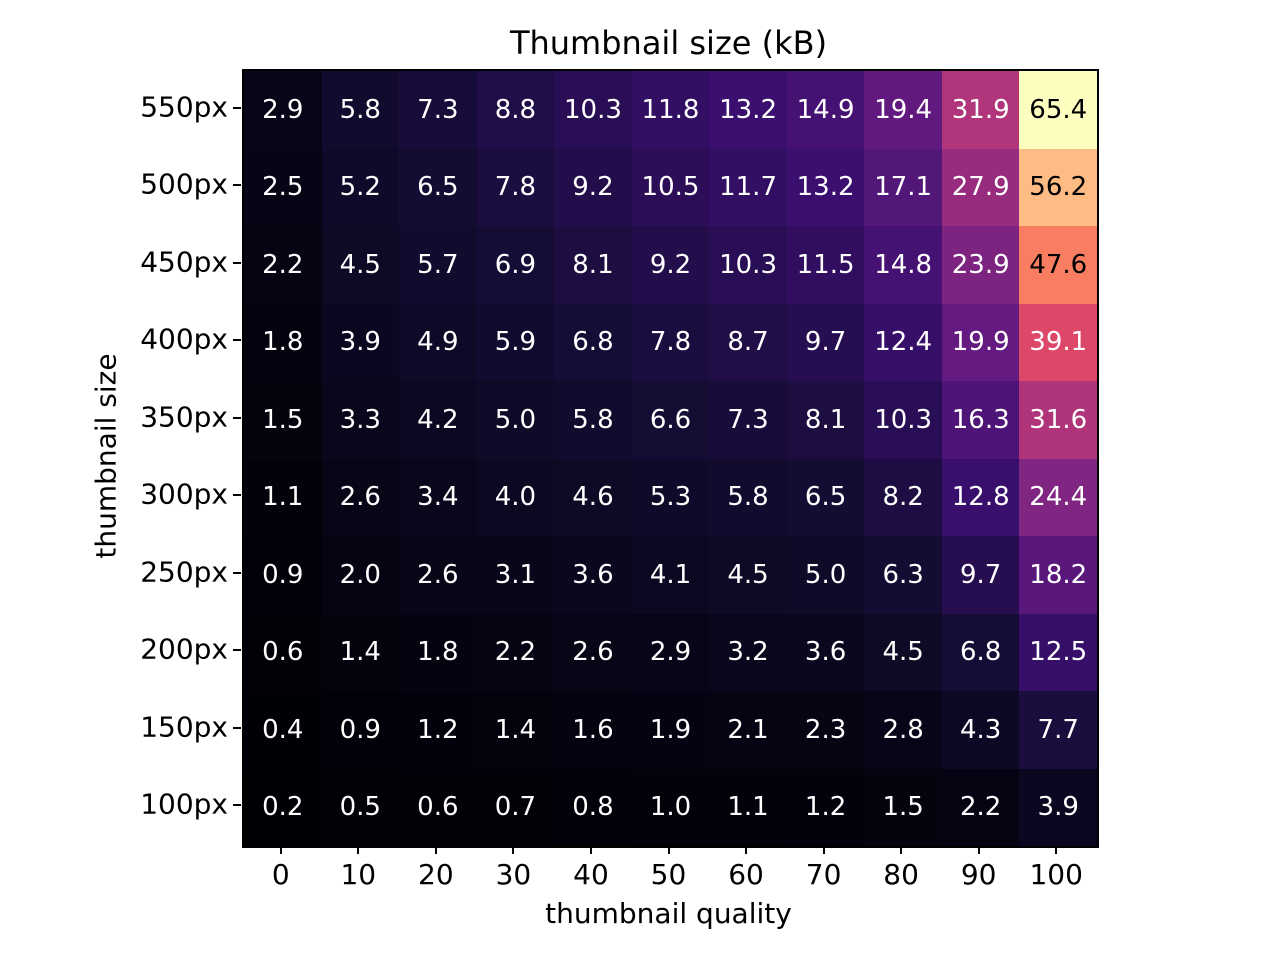 Image resolution: width=1280 pixels, height=960 pixels. What do you see at coordinates (1058, 187) in the screenshot?
I see `heatmap-cell: 56.2` at bounding box center [1058, 187].